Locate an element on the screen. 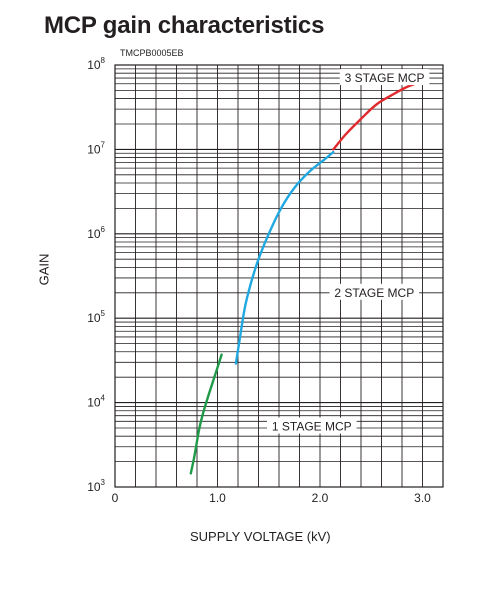 The height and width of the screenshot is (589, 495). x-tick-label: 0 is located at coordinates (115, 498).